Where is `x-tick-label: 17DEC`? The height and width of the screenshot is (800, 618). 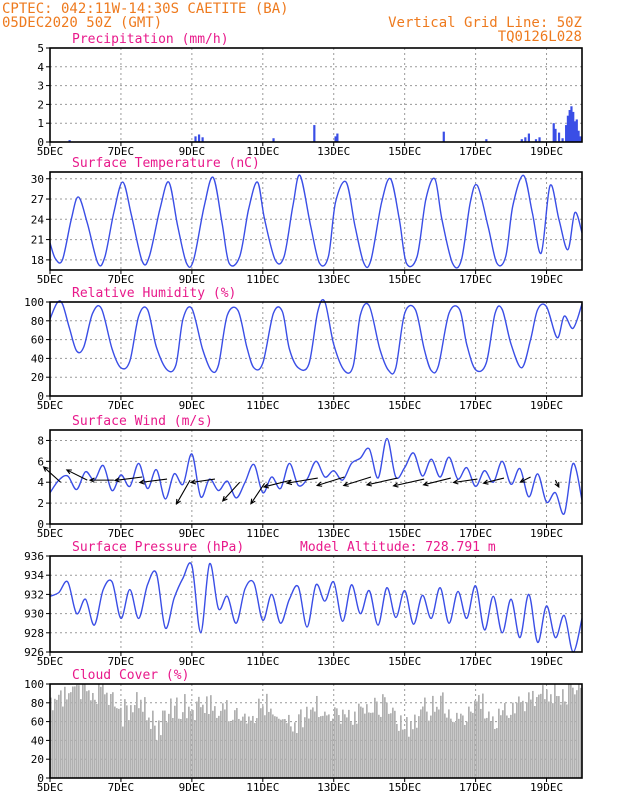
x-tick-label: 17DEC is located at coordinates (475, 405).